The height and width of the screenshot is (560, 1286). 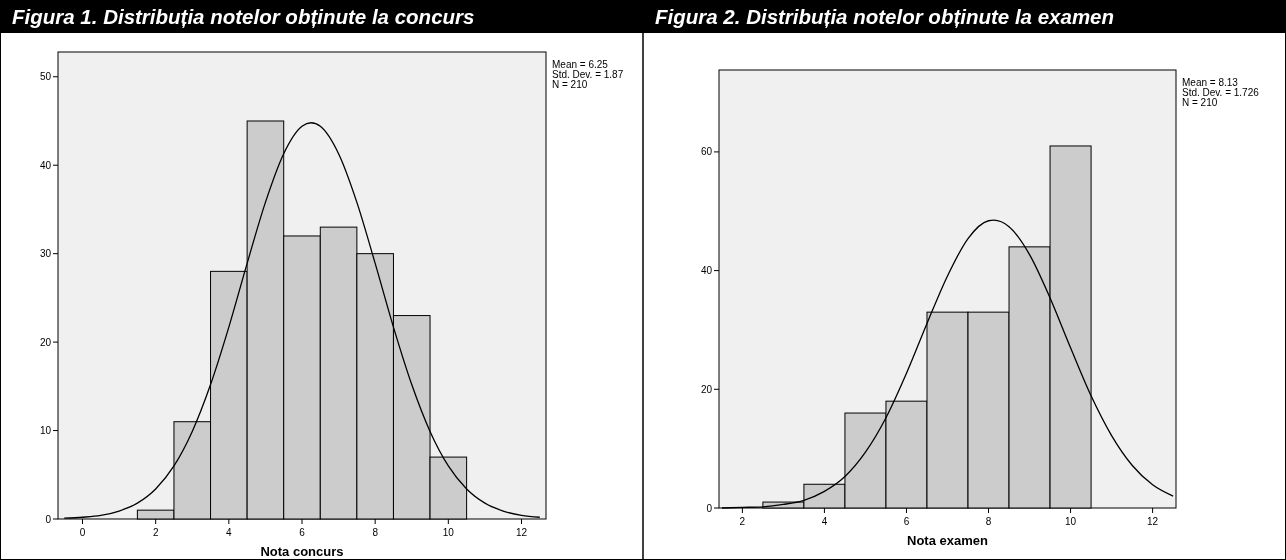 I want to click on y-tick-label: 30, so click(x=45, y=254).